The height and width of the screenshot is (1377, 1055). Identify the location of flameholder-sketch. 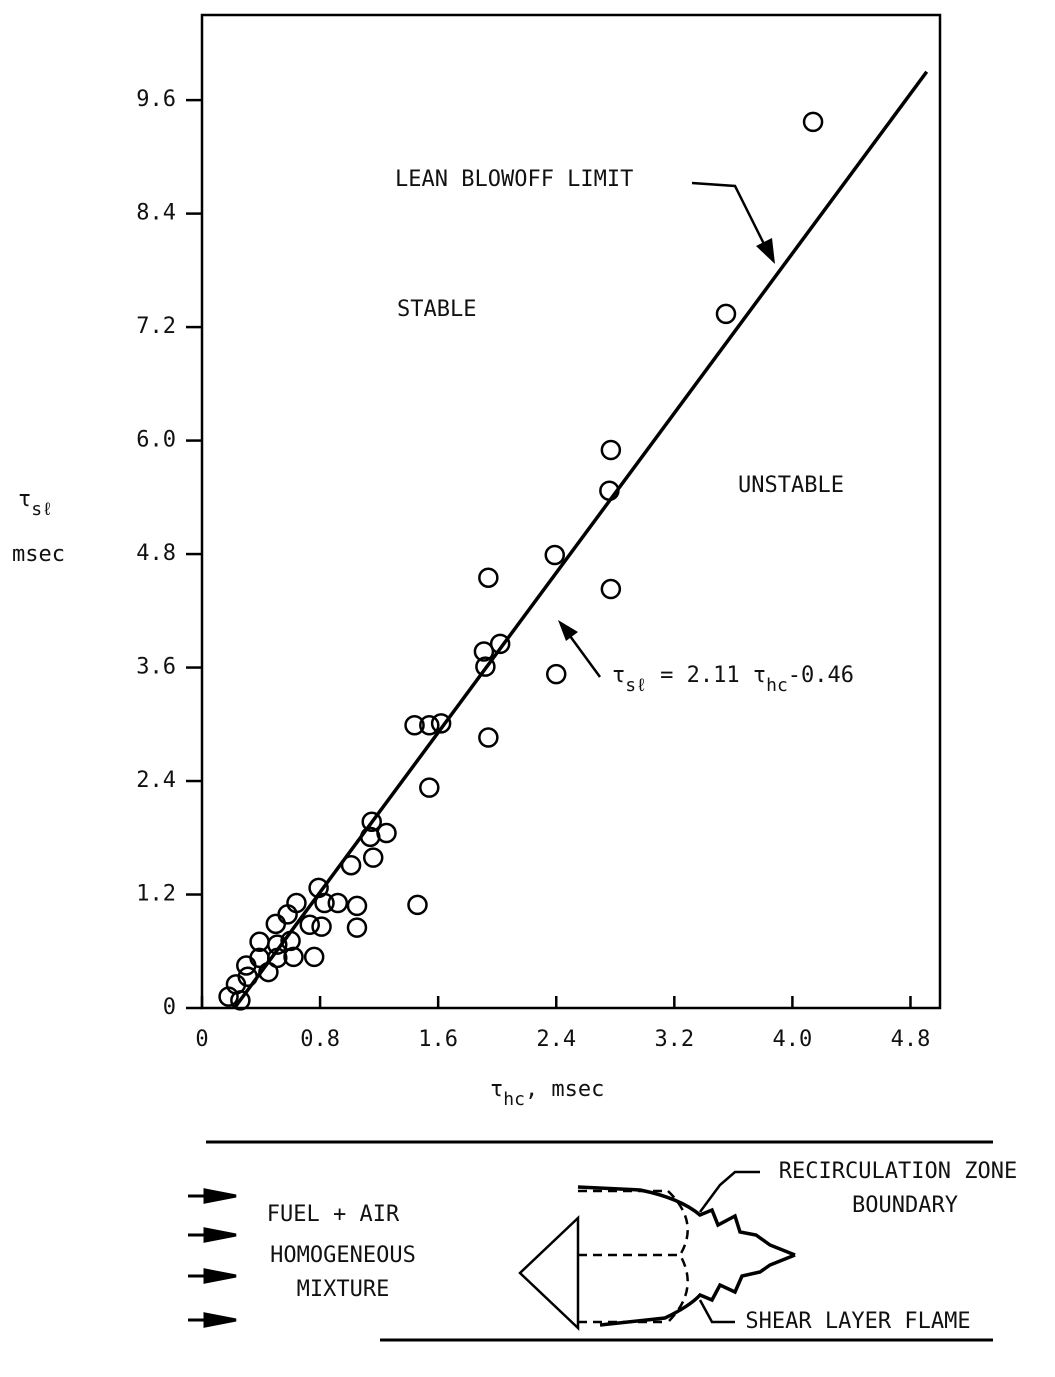
(657, 1250).